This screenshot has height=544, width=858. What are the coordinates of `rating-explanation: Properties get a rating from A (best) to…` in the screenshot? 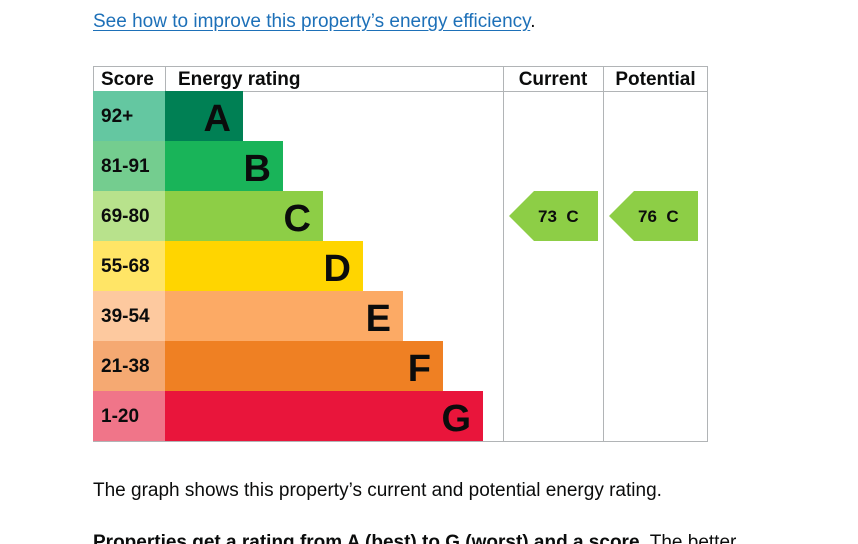 It's located at (414, 538).